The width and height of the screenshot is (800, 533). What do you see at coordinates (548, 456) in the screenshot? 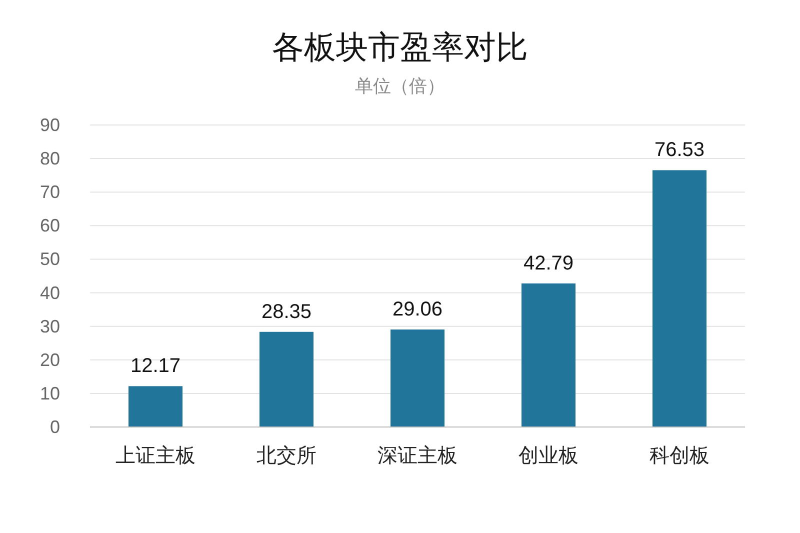
I see `x-tick-label: 创业板` at bounding box center [548, 456].